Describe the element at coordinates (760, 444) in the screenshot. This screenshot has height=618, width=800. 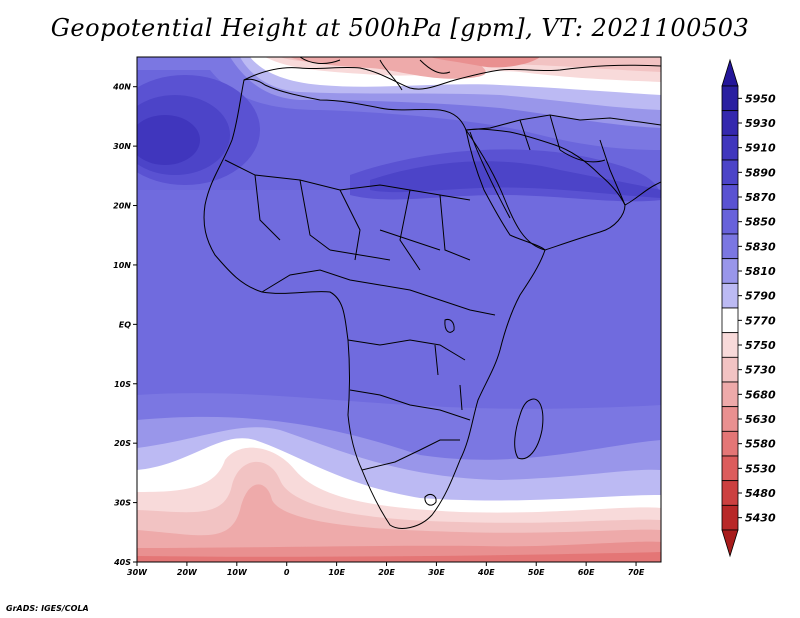
I see `colorbar-label: 5580` at that location.